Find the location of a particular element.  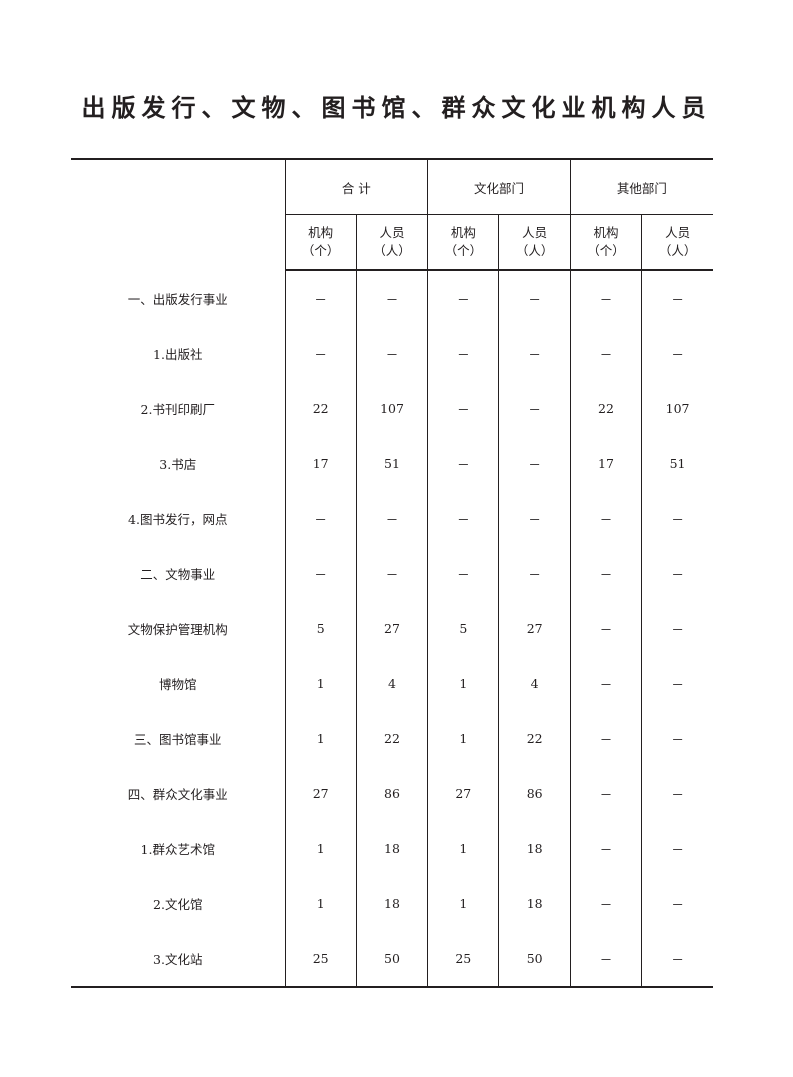

row-label: 4.图书发行，网点 is located at coordinates (178, 519).